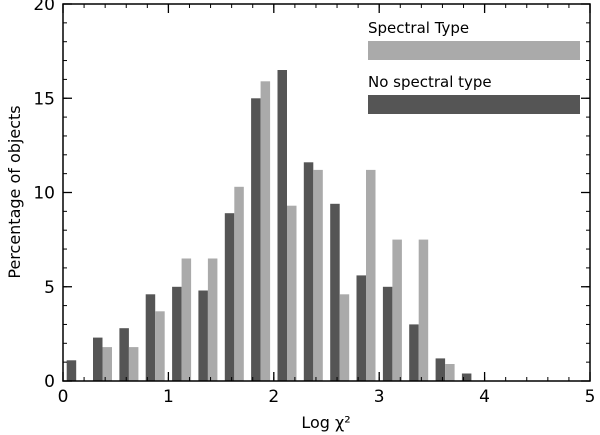 Image resolution: width=600 pixels, height=435 pixels. I want to click on y-tick-label: 20, so click(44, 7).